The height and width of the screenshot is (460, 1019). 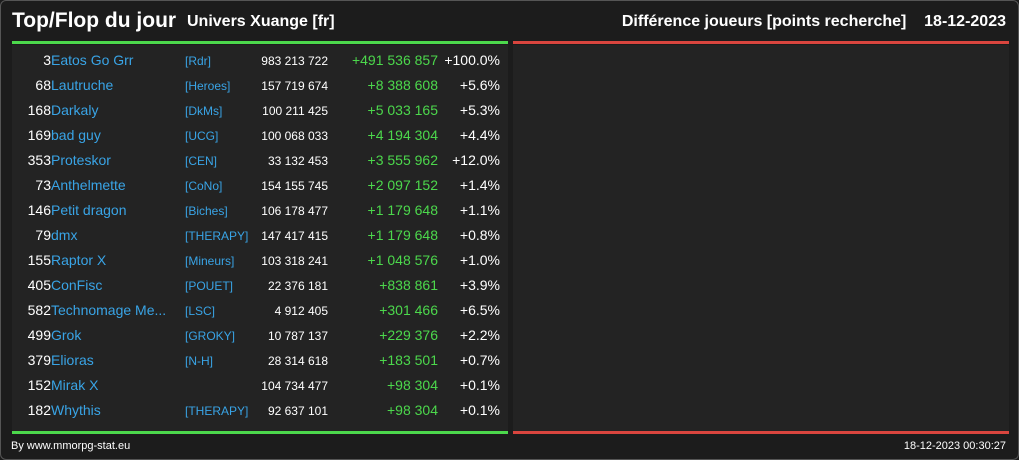 I want to click on rank-cell: 169, so click(x=39, y=135).